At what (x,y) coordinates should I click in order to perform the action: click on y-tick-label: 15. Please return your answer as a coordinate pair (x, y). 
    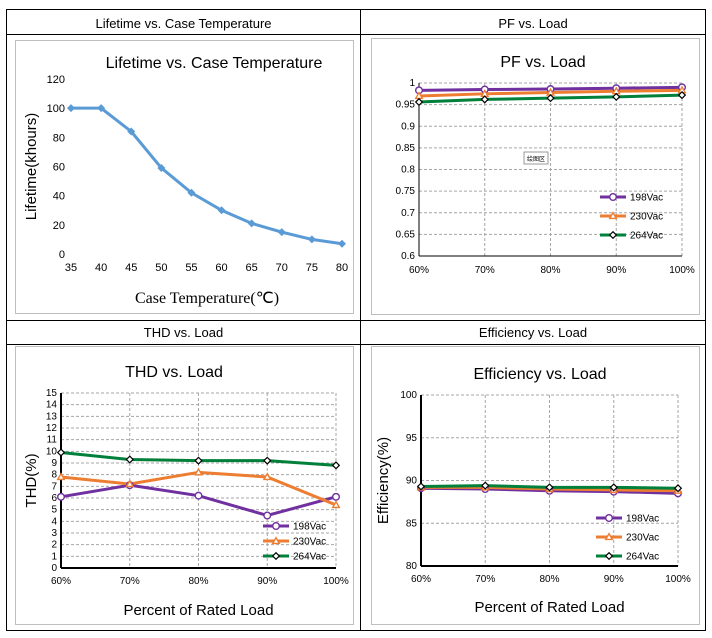
    Looking at the image, I should click on (52, 393).